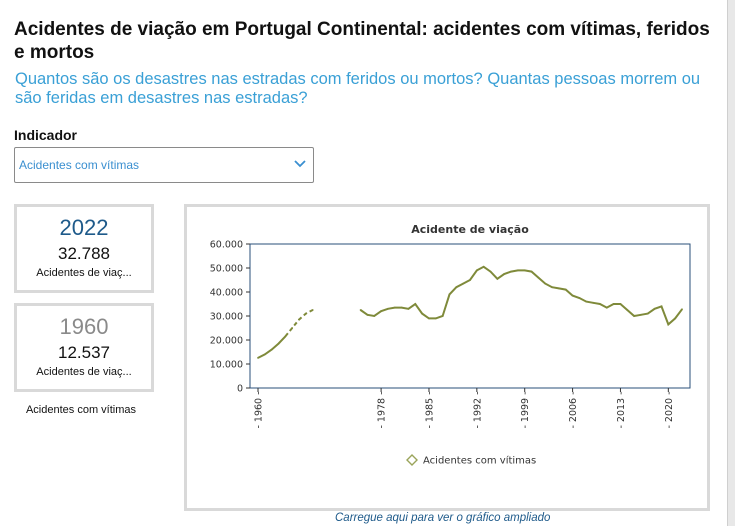 The image size is (735, 526). What do you see at coordinates (525, 409) in the screenshot?
I see `x-tick-label: - 1999 -` at bounding box center [525, 409].